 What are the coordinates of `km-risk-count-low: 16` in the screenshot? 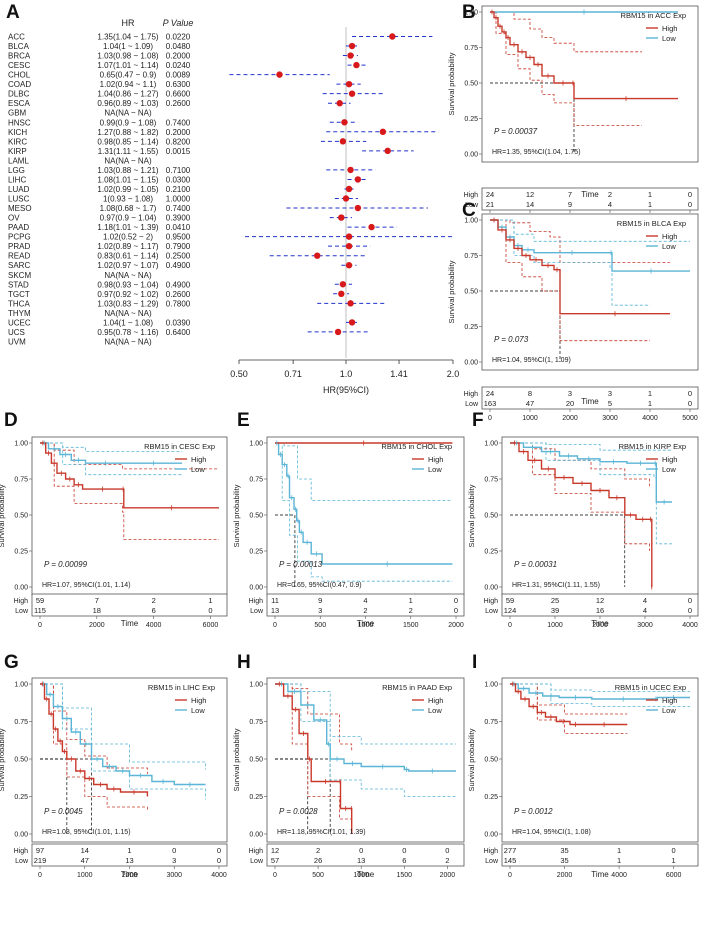 It's located at (600, 610).